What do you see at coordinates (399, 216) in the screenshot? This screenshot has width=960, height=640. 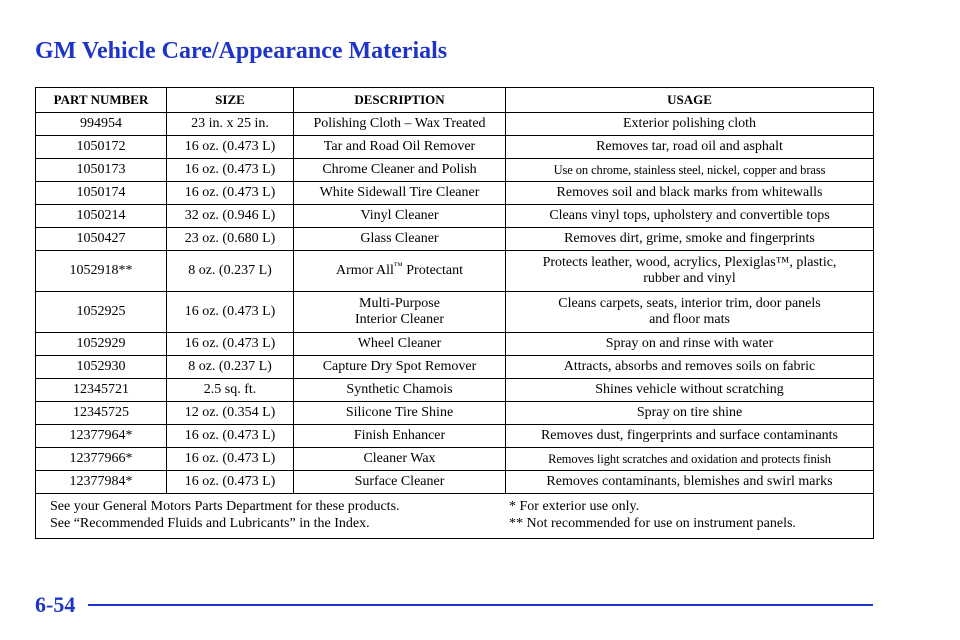 I see `description-cell: Vinyl Cleaner` at bounding box center [399, 216].